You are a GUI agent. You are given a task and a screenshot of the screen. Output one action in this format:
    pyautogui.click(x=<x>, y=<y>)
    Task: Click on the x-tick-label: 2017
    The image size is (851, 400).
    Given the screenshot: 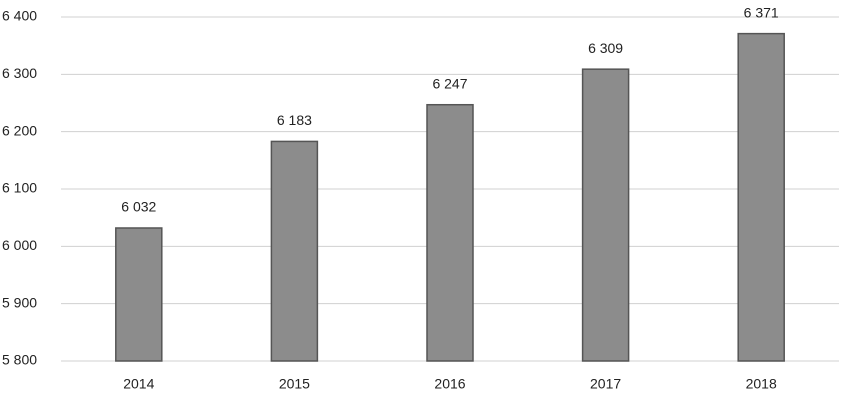 What is the action you would take?
    pyautogui.click(x=605, y=384)
    